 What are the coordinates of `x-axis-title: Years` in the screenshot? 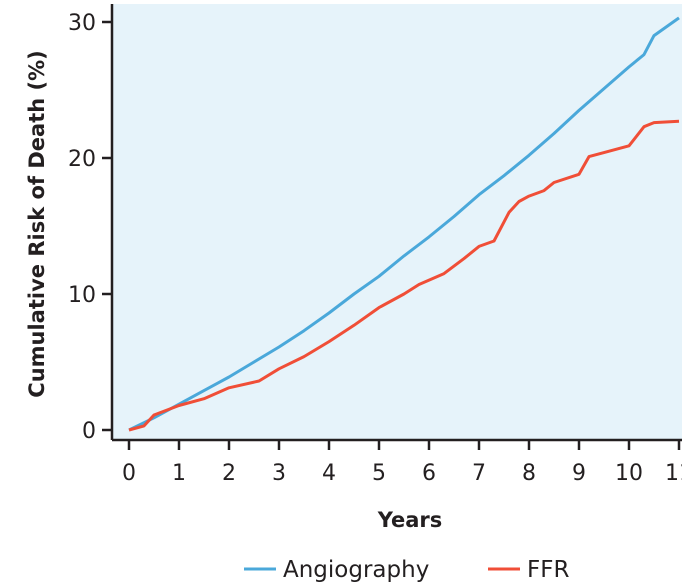 It's located at (410, 520).